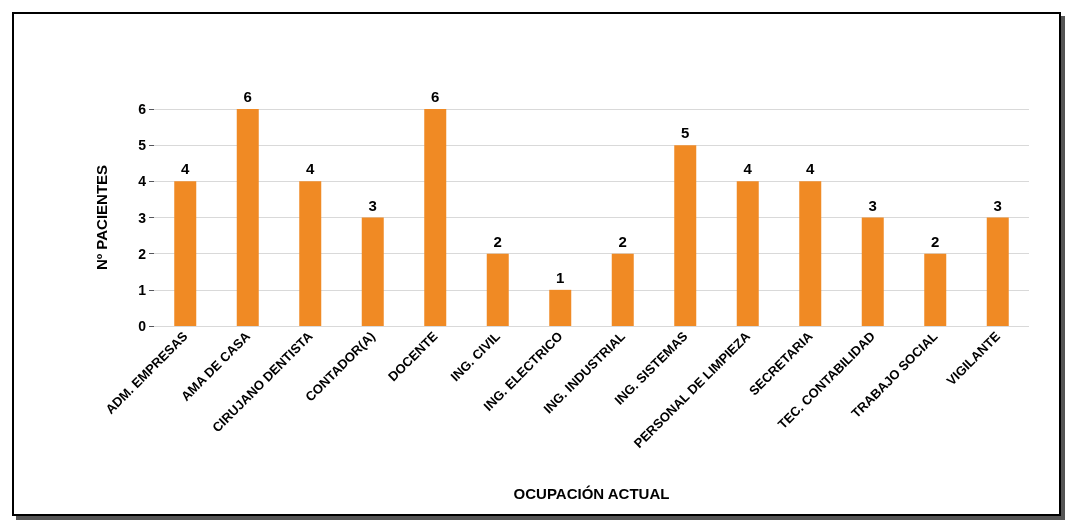  Describe the element at coordinates (142, 326) in the screenshot. I see `y-tick-label: 0` at that location.